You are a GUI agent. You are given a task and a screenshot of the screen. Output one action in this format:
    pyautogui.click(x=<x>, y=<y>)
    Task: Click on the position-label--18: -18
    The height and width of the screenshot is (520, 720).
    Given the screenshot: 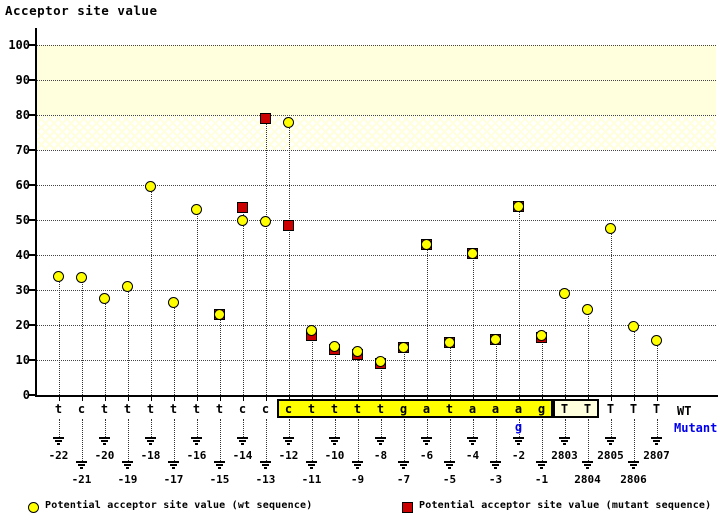 What is the action you would take?
    pyautogui.click(x=150, y=455)
    